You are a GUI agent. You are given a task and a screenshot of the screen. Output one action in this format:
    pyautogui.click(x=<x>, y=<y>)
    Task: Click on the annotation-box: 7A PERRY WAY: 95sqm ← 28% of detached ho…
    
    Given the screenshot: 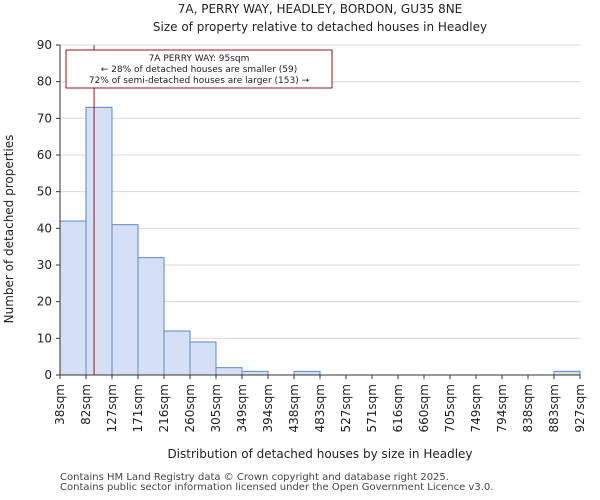 What is the action you would take?
    pyautogui.click(x=199, y=69)
    